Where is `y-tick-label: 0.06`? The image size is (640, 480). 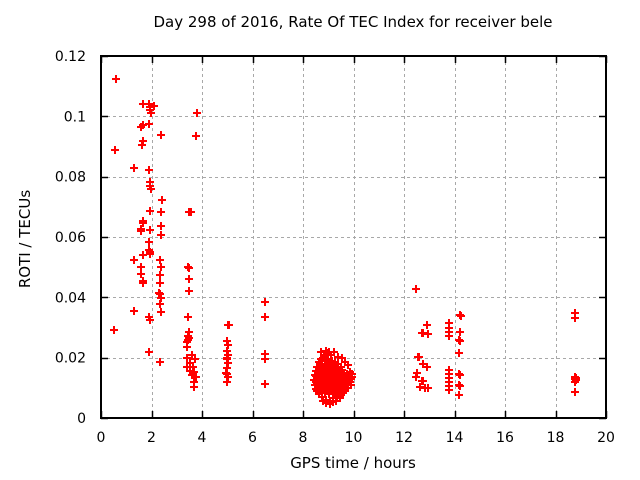 y-tick-label: 0.06 is located at coordinates (70, 238).